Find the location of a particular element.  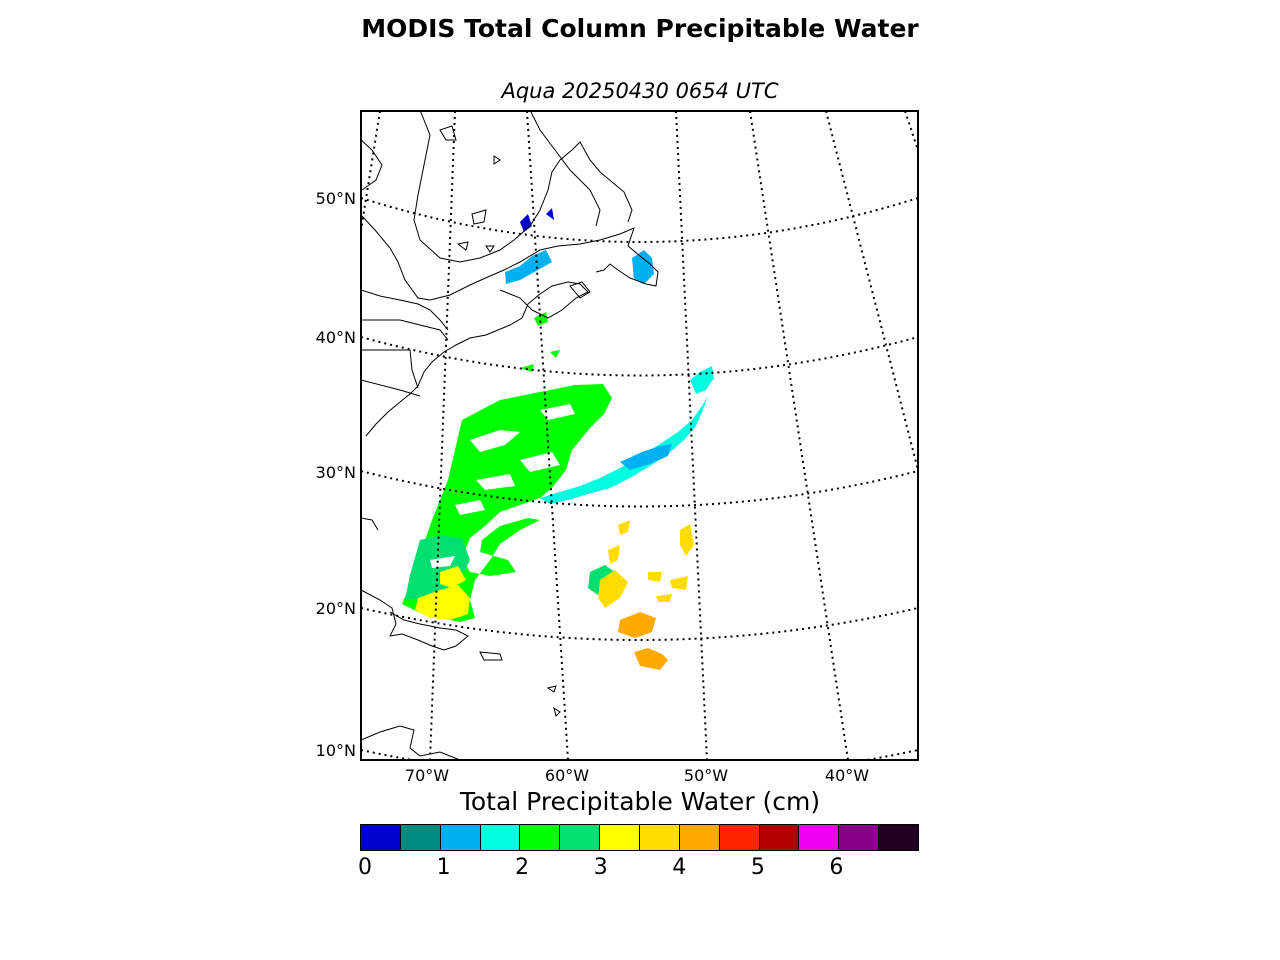

lat-label-10n: 10°N is located at coordinates (336, 750).